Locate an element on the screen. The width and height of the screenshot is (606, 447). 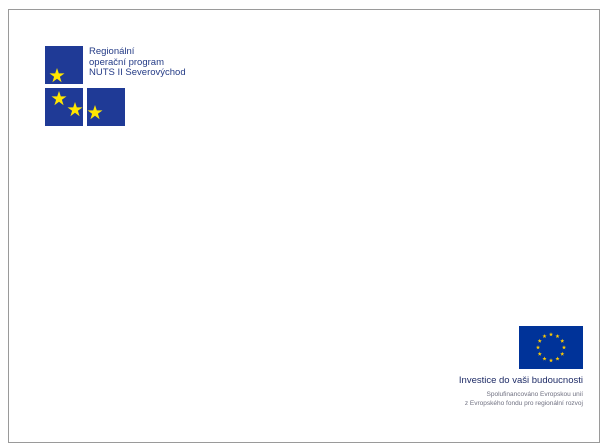
logo-line-3: NUTS II Severovýchod is located at coordinates (137, 72).